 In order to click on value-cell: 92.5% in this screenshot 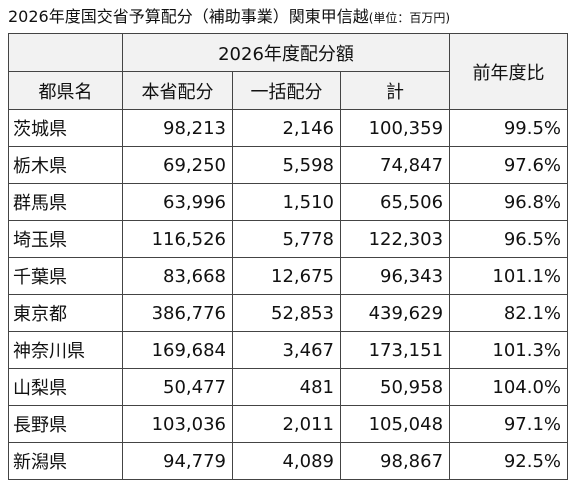, I will do `click(509, 461)`.